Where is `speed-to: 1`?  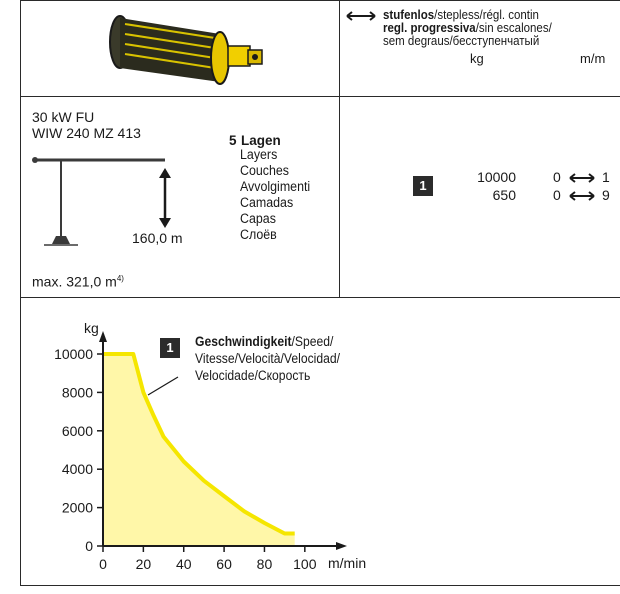
speed-to: 1 is located at coordinates (606, 177).